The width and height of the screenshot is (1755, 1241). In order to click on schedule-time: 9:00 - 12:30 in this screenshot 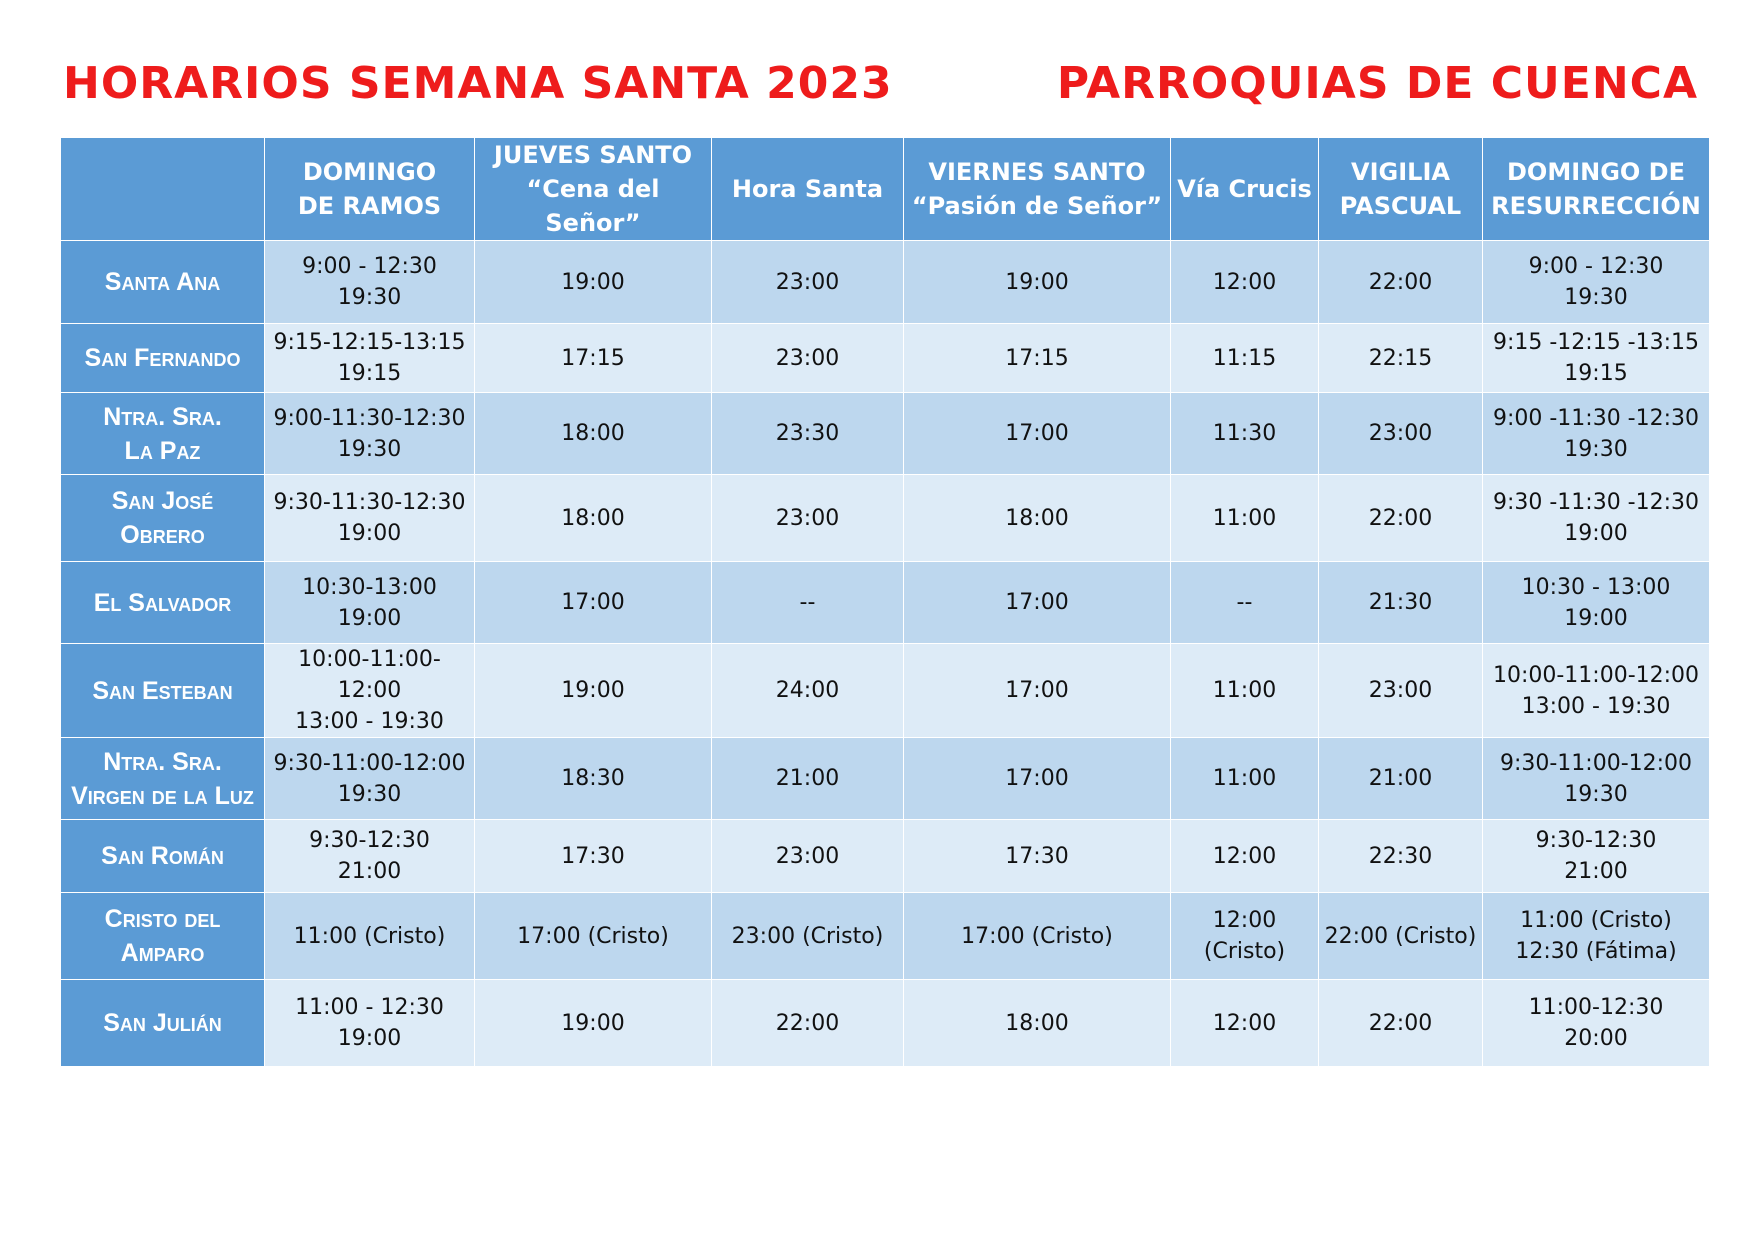, I will do `click(369, 266)`.